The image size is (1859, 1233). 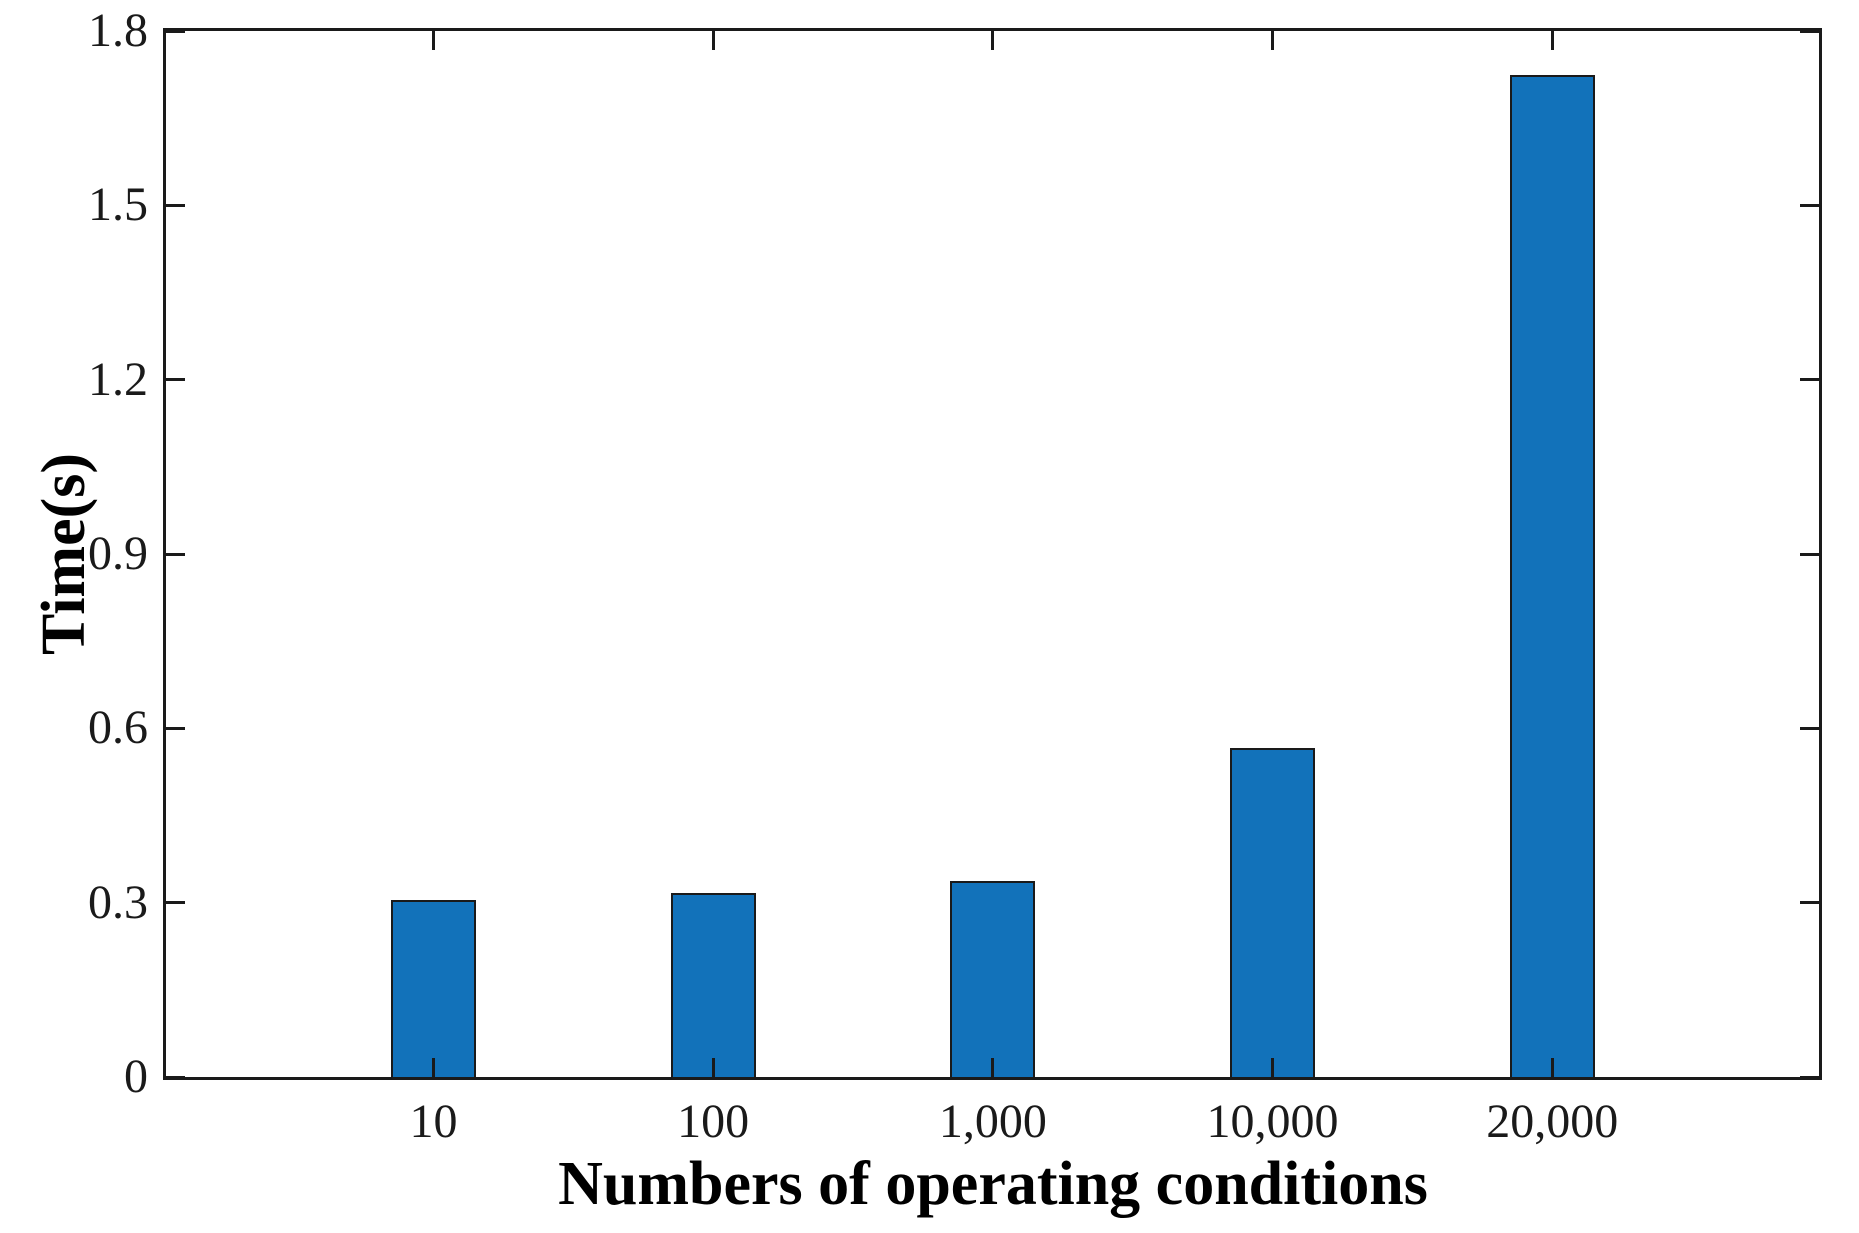 What do you see at coordinates (993, 1184) in the screenshot?
I see `x-axis-label: Numbers of operating conditions` at bounding box center [993, 1184].